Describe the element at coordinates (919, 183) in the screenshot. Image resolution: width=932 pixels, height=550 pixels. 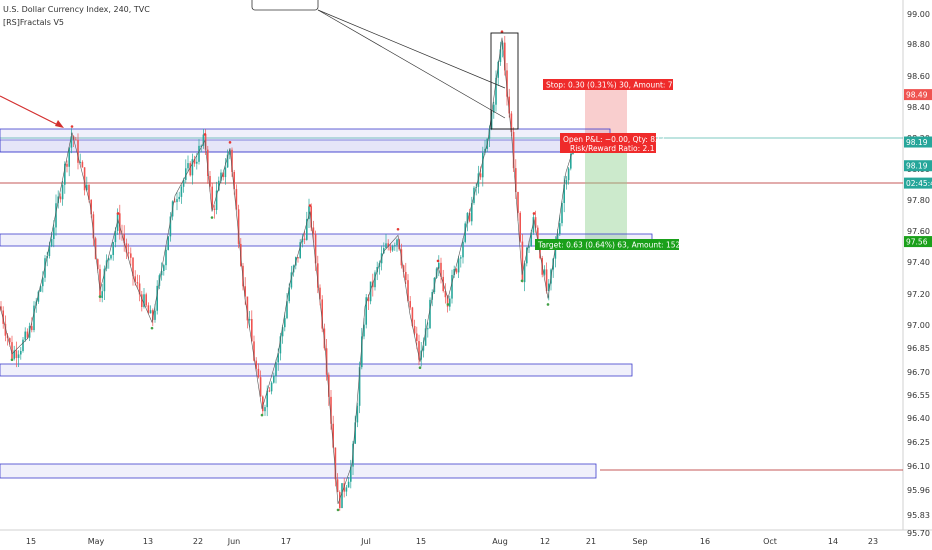
I see `price-tag-label: 02:45:45` at that location.